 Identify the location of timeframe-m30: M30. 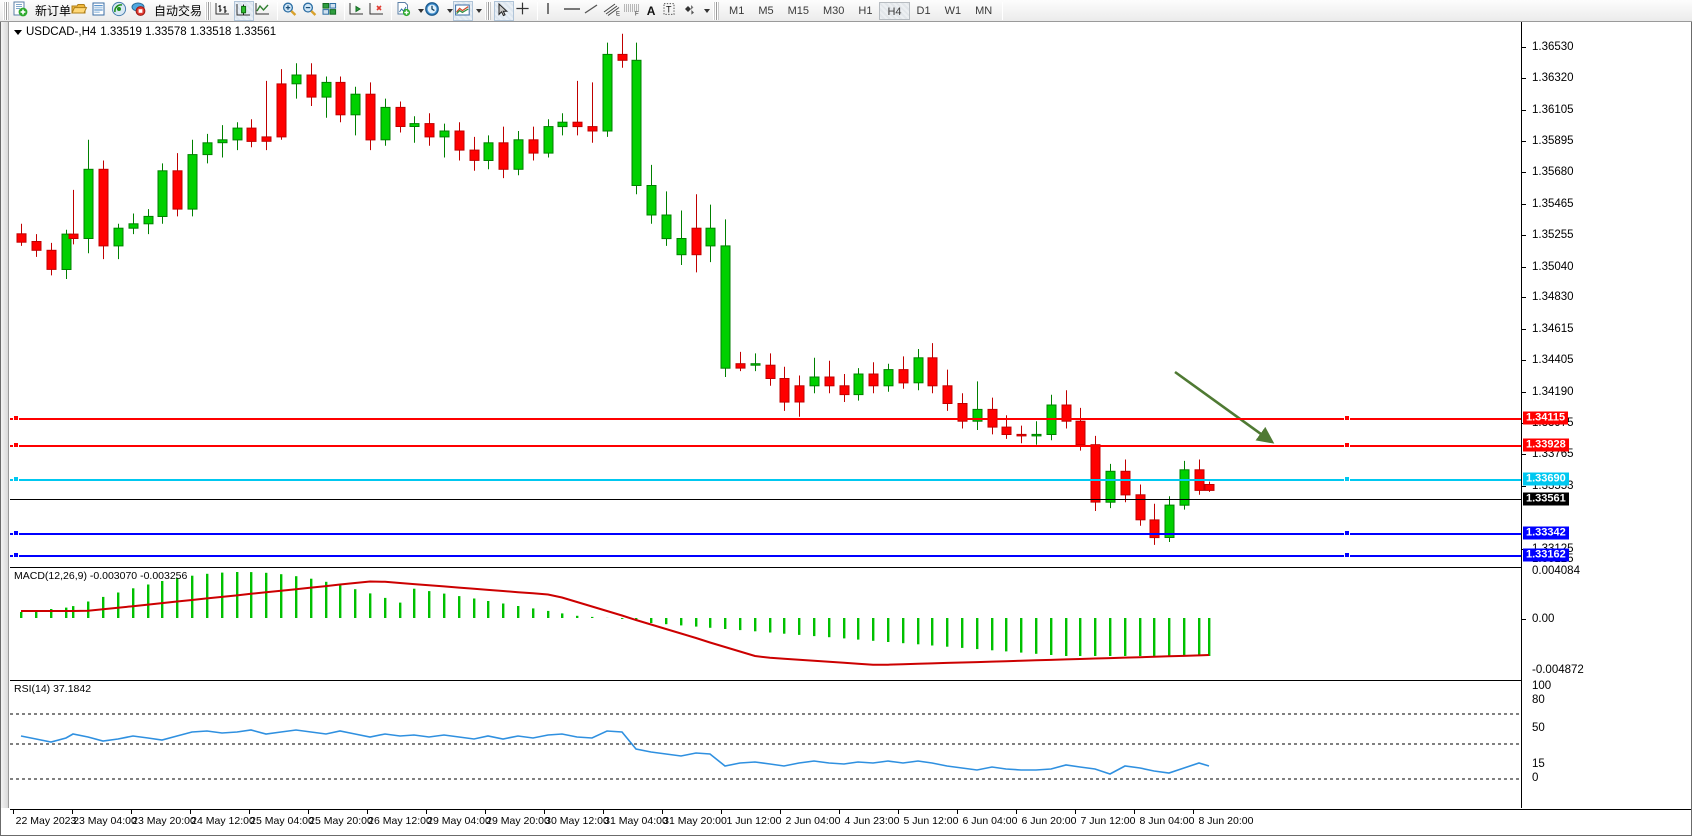
(834, 10).